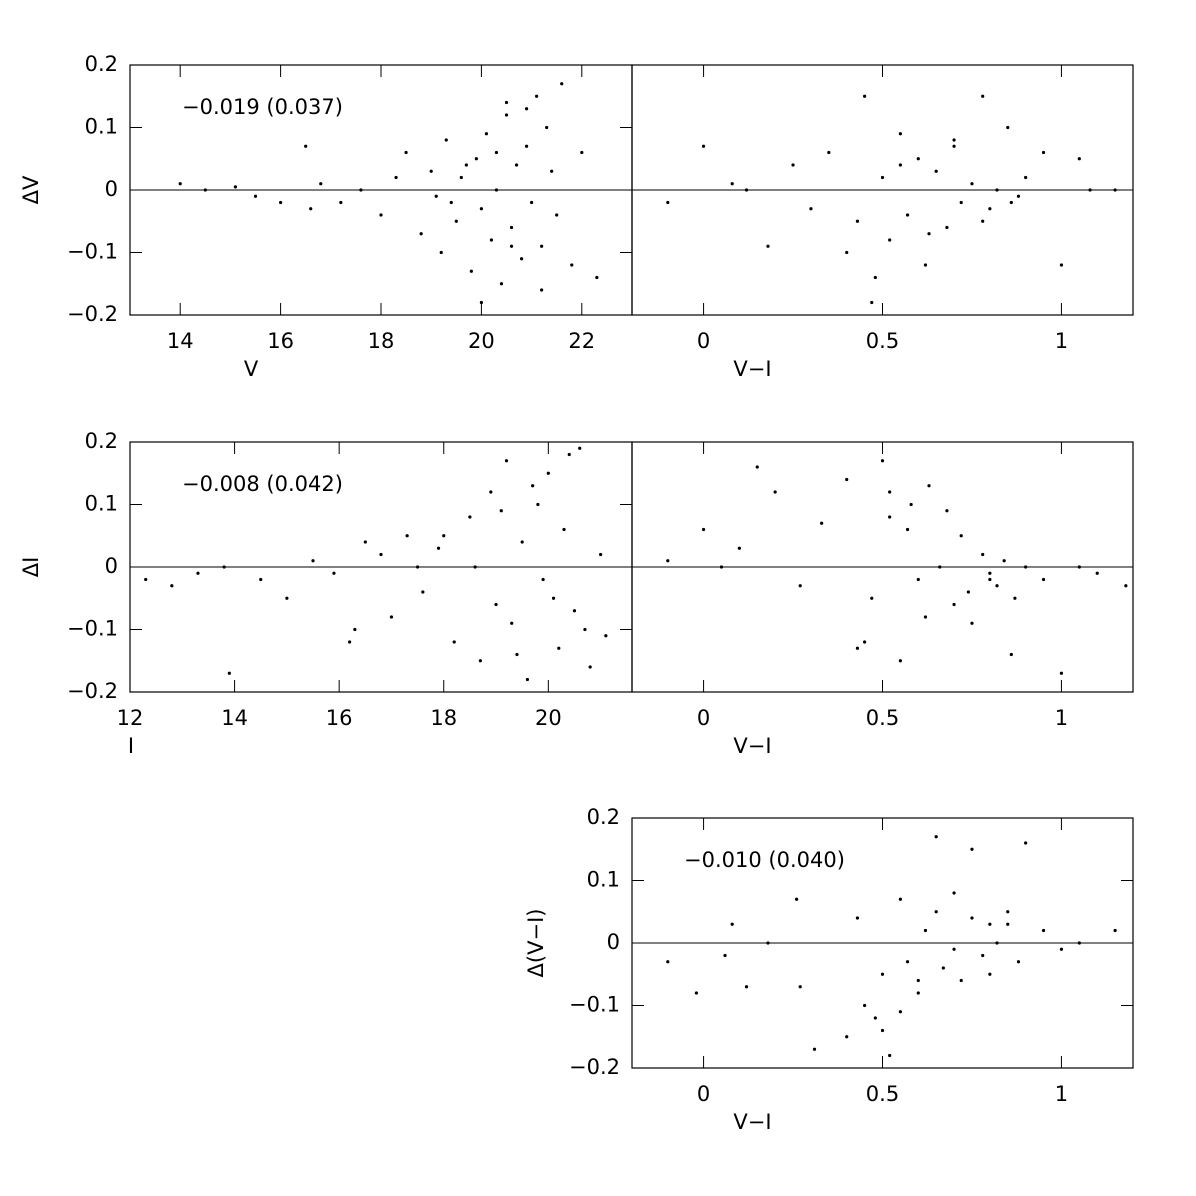 The height and width of the screenshot is (1196, 1196). I want to click on x-tick-label: 14, so click(234, 718).